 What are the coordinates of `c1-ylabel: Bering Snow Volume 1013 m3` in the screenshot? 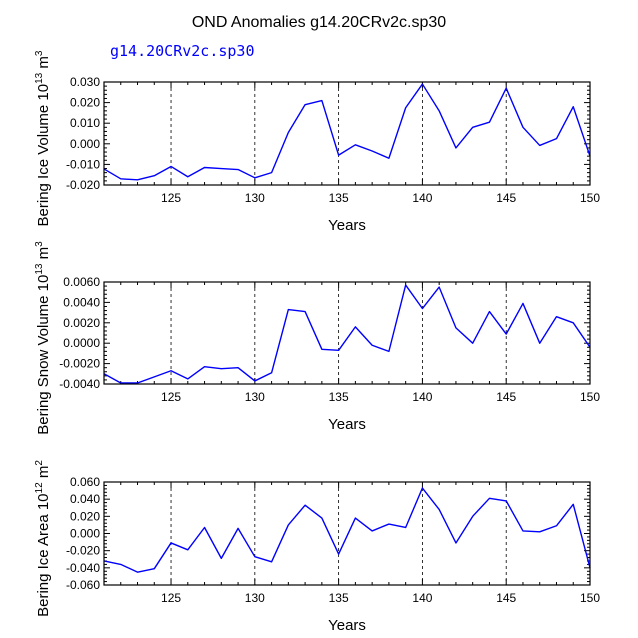 It's located at (43, 338).